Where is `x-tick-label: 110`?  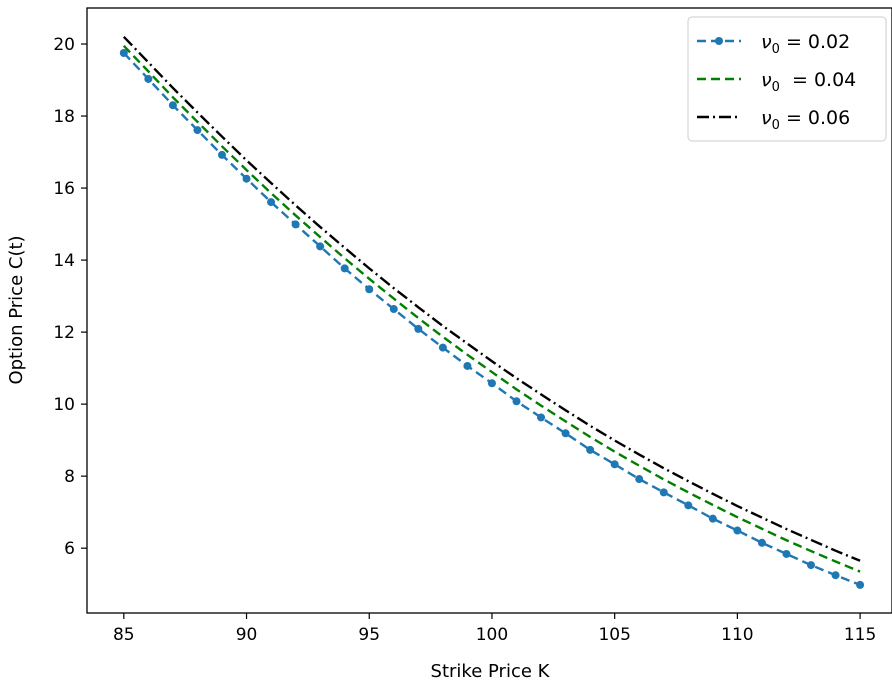
x-tick-label: 110 is located at coordinates (737, 635).